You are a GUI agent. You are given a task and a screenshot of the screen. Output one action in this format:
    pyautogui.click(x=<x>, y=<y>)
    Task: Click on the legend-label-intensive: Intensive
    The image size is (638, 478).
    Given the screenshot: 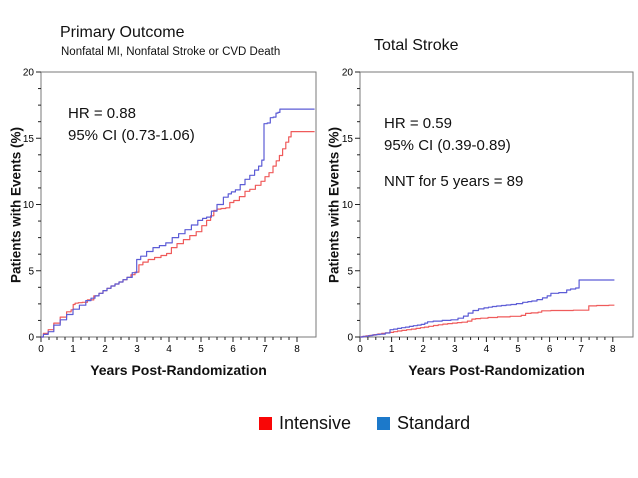 What is the action you would take?
    pyautogui.click(x=315, y=423)
    